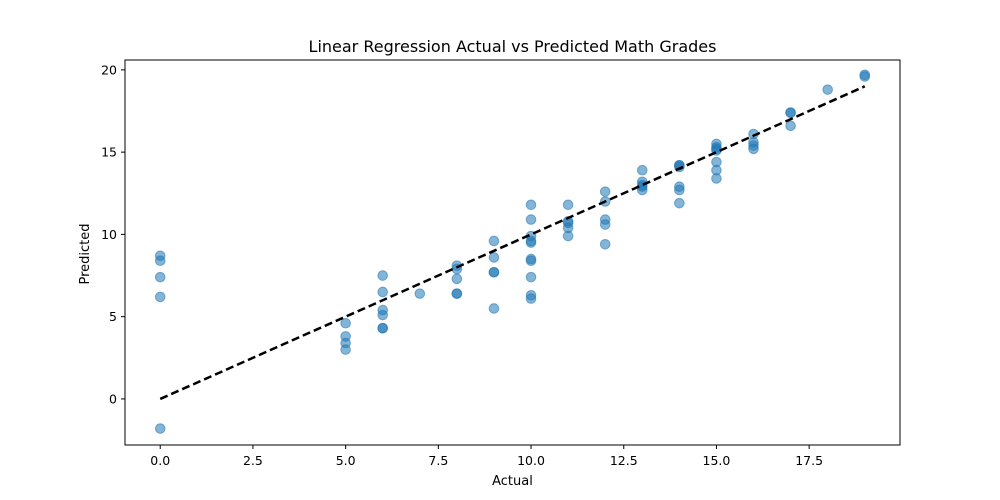  Describe the element at coordinates (85, 253) in the screenshot. I see `y-axis-label: Predicted` at that location.